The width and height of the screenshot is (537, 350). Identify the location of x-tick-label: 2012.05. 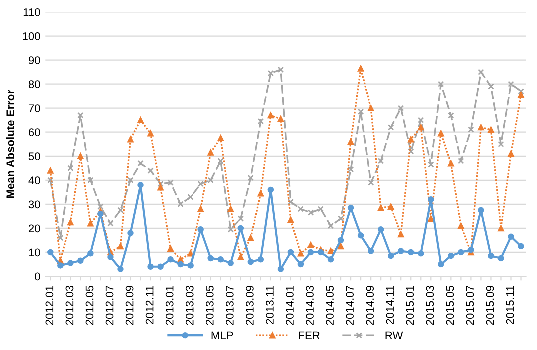
(90, 306).